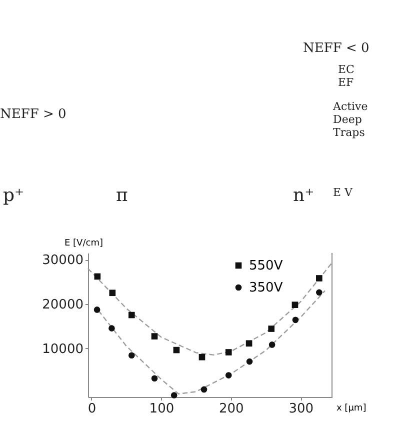 Image resolution: width=412 pixels, height=421 pixels. Describe the element at coordinates (346, 82) in the screenshot. I see `text: EF` at that location.